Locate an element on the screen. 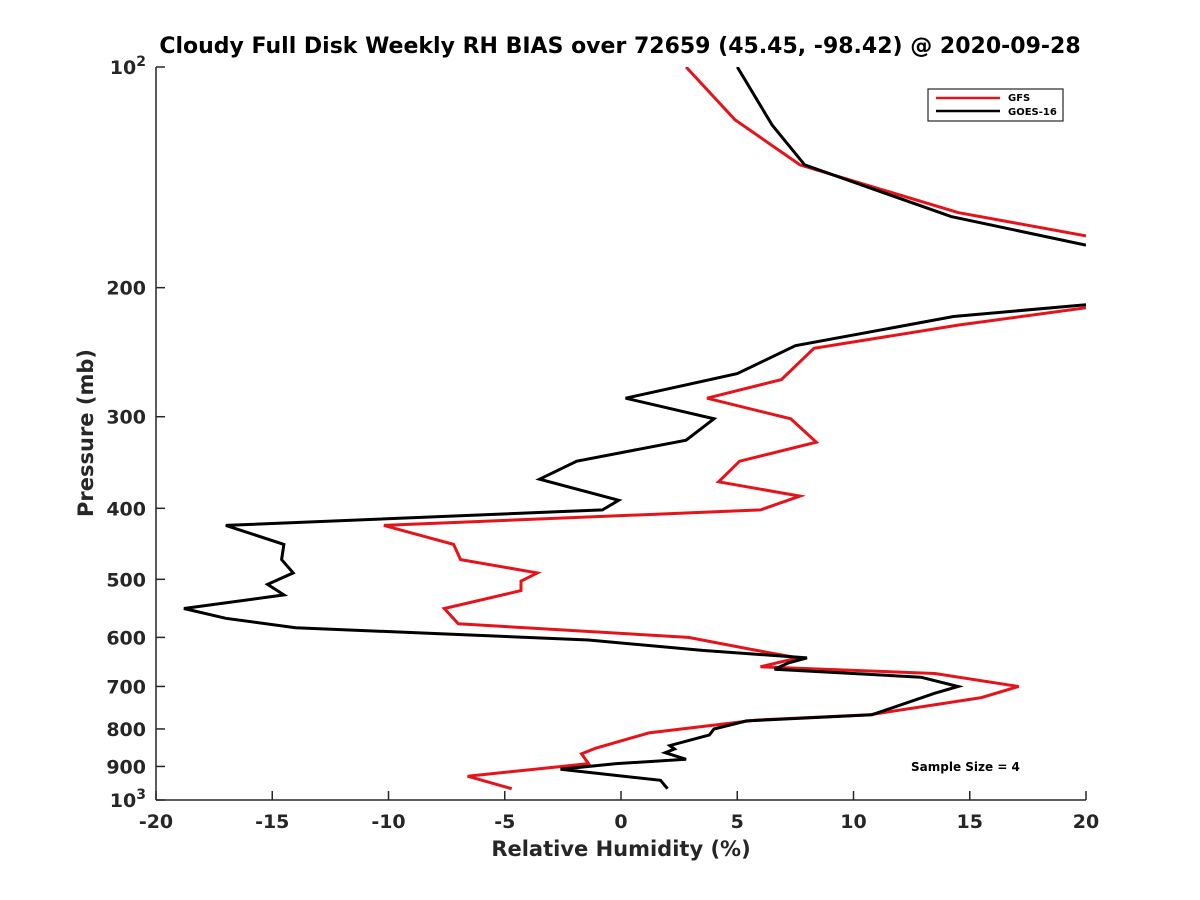 This screenshot has height=900, width=1200. y-tick-label: 10² is located at coordinates (128, 66).